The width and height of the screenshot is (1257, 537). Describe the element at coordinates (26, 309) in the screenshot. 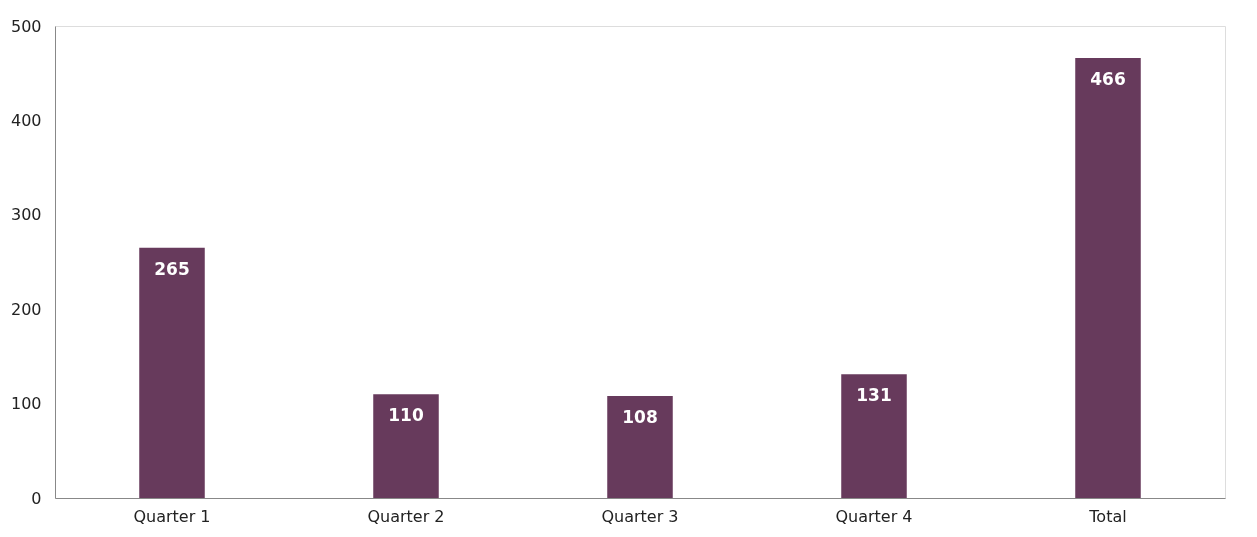

I see `y-tick-label: 200` at that location.